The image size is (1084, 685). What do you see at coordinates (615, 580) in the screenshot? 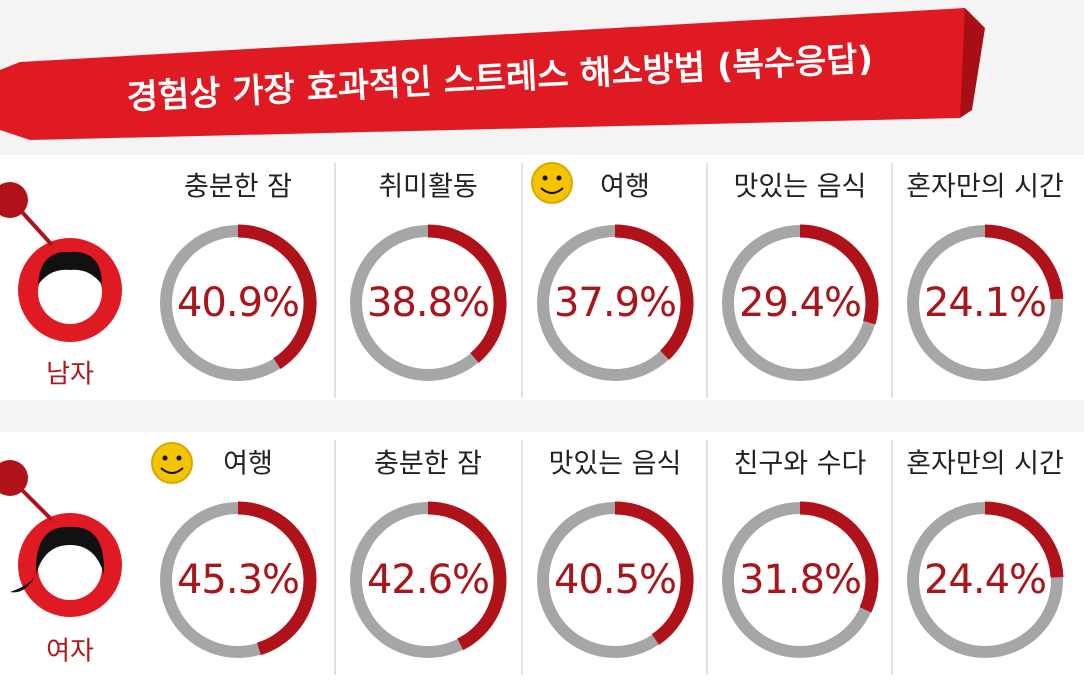
I see `value-label: 40.5%` at bounding box center [615, 580].